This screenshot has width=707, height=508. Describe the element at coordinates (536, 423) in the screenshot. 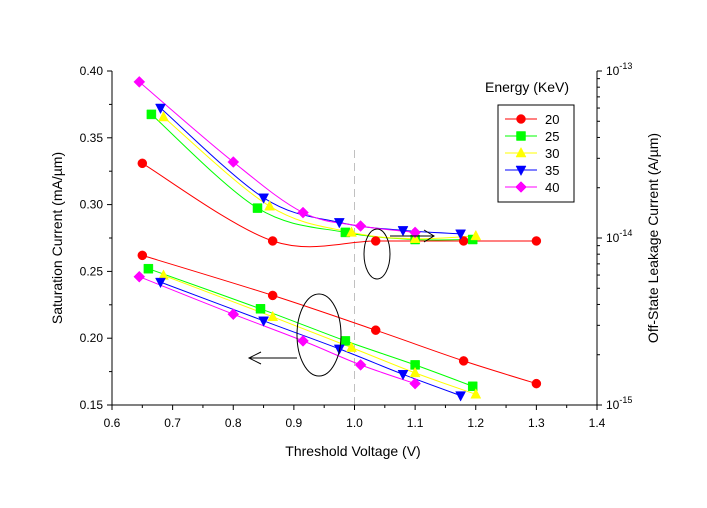

I see `x-tick-label: 1.3` at that location.